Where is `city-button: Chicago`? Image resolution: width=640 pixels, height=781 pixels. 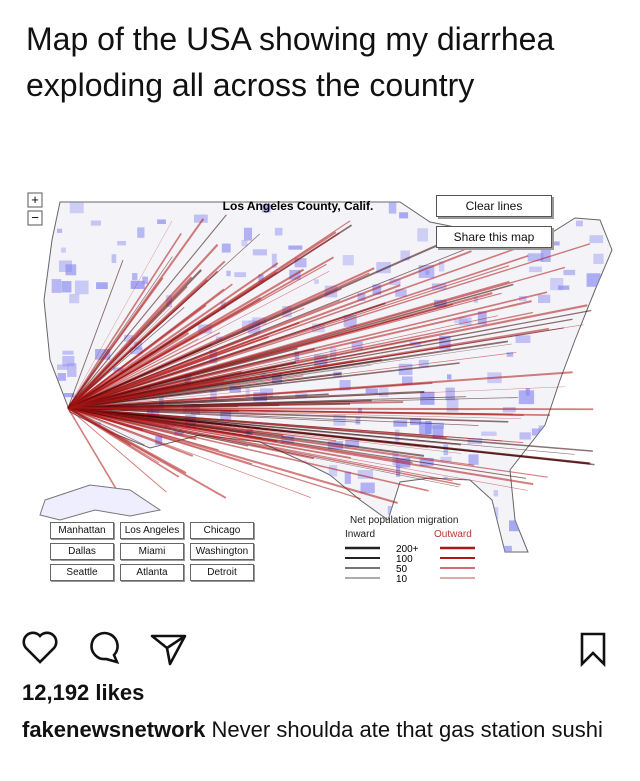
city-button: Chicago is located at coordinates (222, 530).